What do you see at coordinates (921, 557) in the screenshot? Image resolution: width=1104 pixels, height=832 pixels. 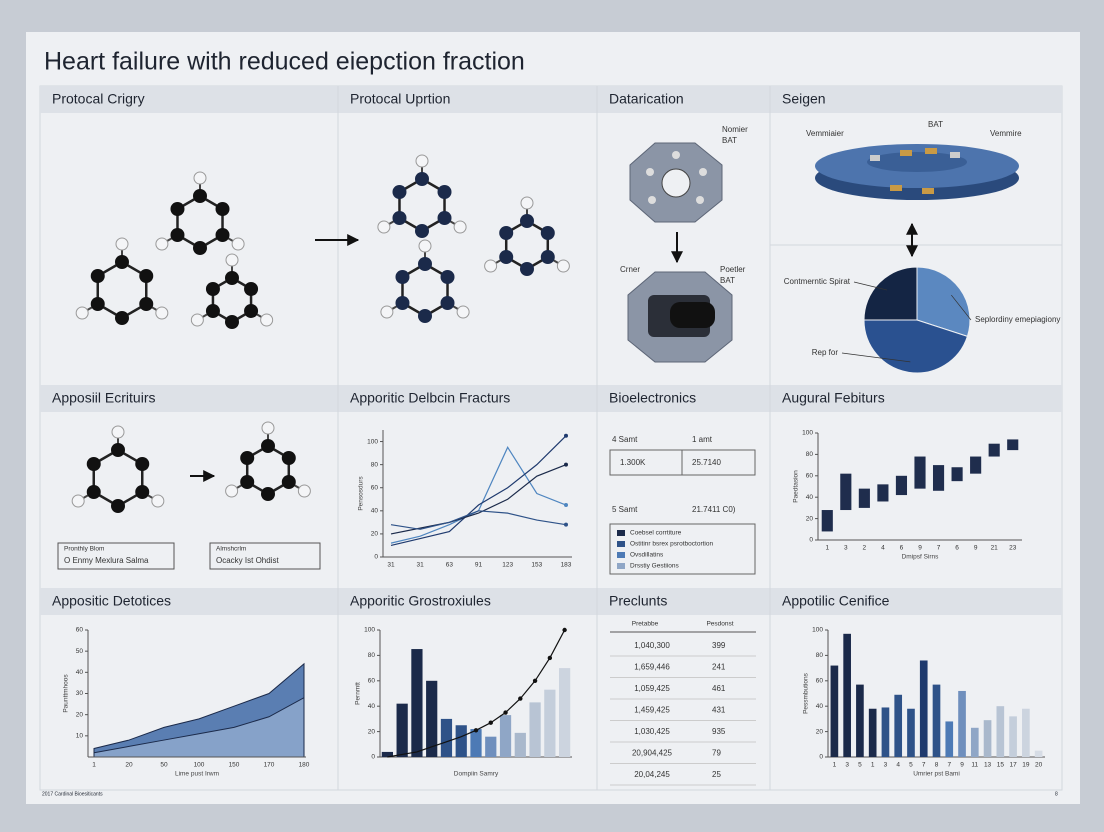 I see `x-axis-label: Dmipsf Sirns` at bounding box center [921, 557].